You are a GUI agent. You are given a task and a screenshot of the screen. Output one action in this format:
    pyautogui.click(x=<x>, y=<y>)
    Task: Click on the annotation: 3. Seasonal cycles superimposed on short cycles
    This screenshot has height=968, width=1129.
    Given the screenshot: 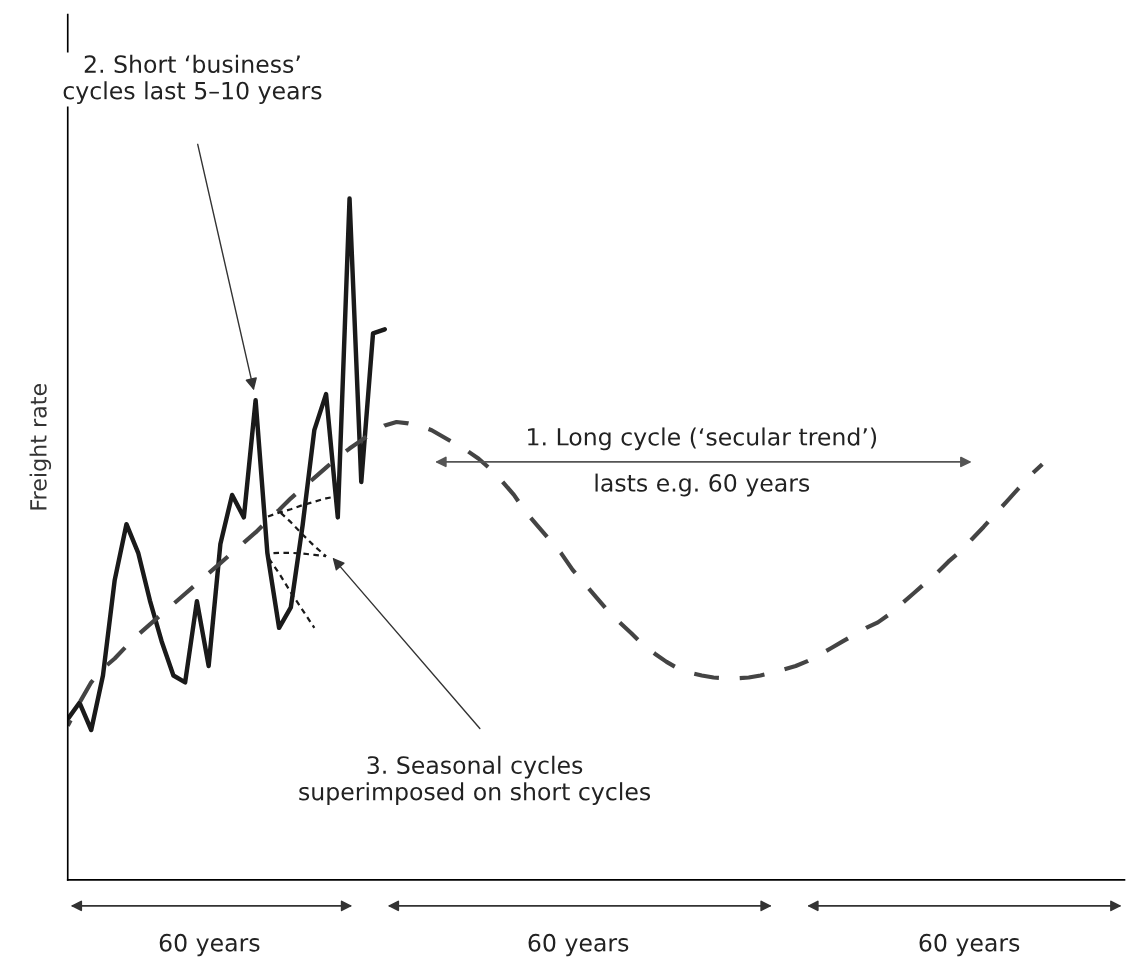 What is the action you would take?
    pyautogui.click(x=475, y=780)
    